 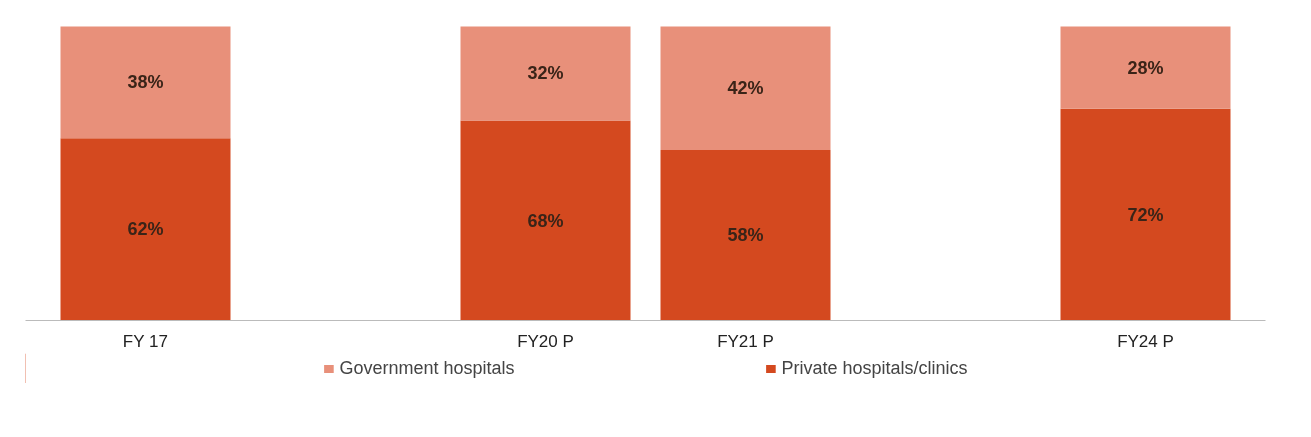 I want to click on legend-label: Government hospitals, so click(x=427, y=368).